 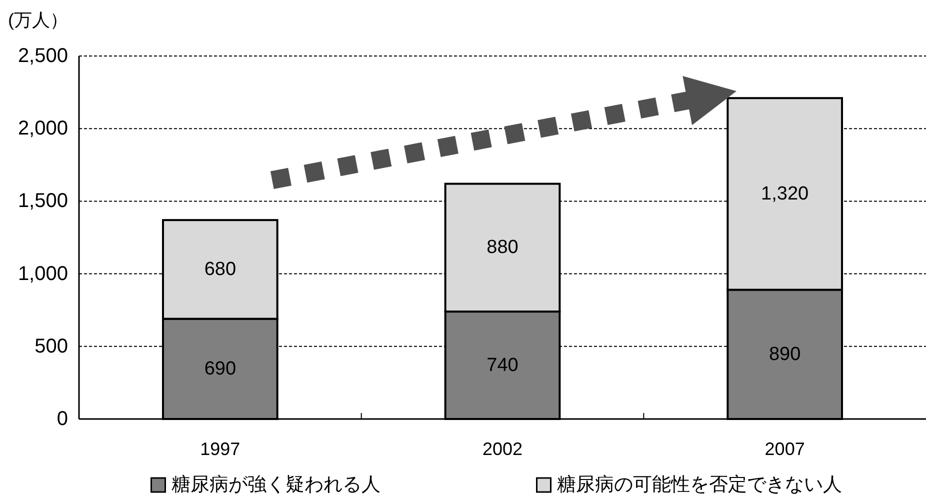 I want to click on legend-label: 糖尿病の可能性を否定できない人, so click(x=699, y=485).